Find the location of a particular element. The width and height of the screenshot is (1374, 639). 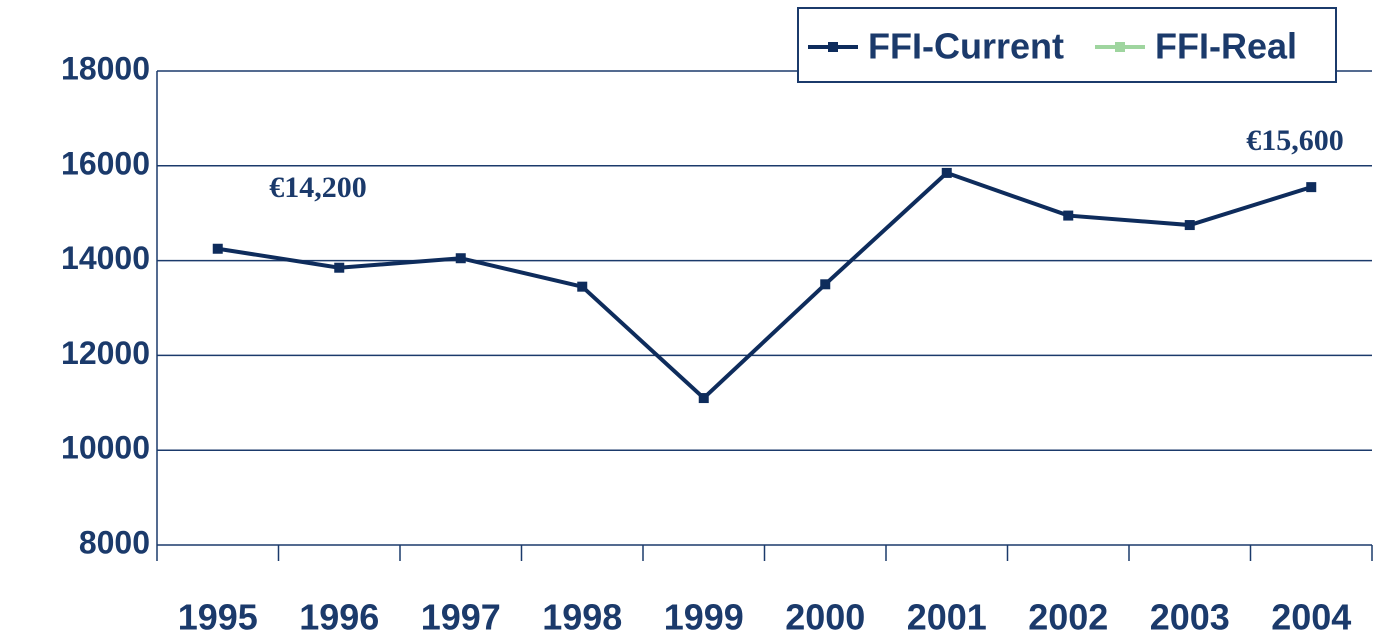

y-tick-label: 10000 is located at coordinates (105, 448).